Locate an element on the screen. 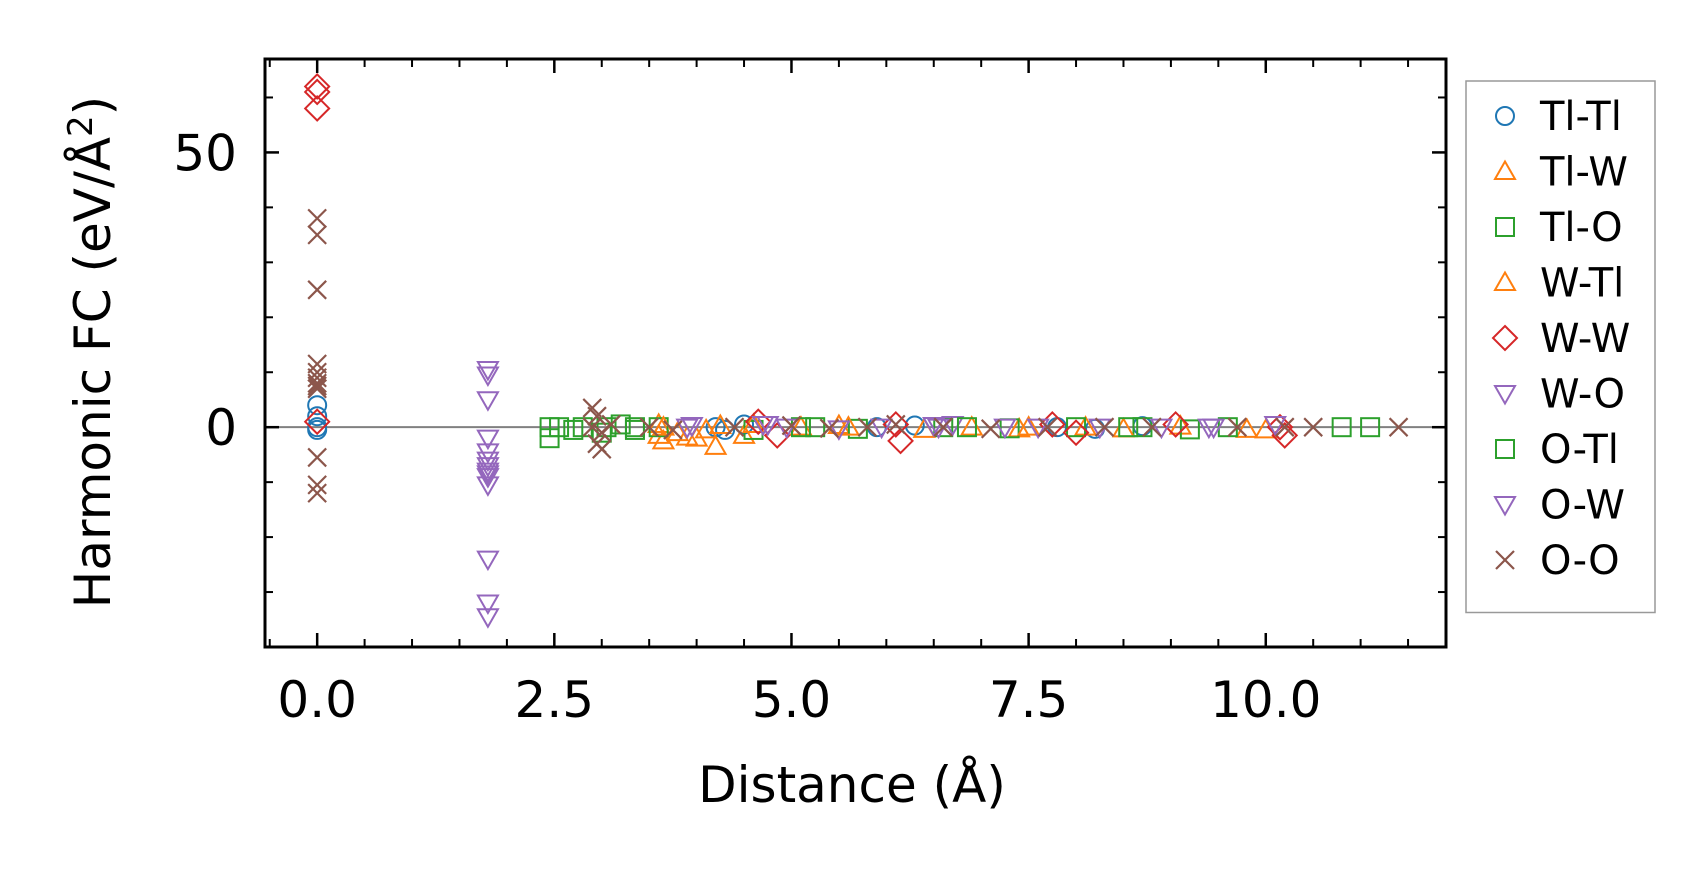  legend-box is located at coordinates (1560, 347).